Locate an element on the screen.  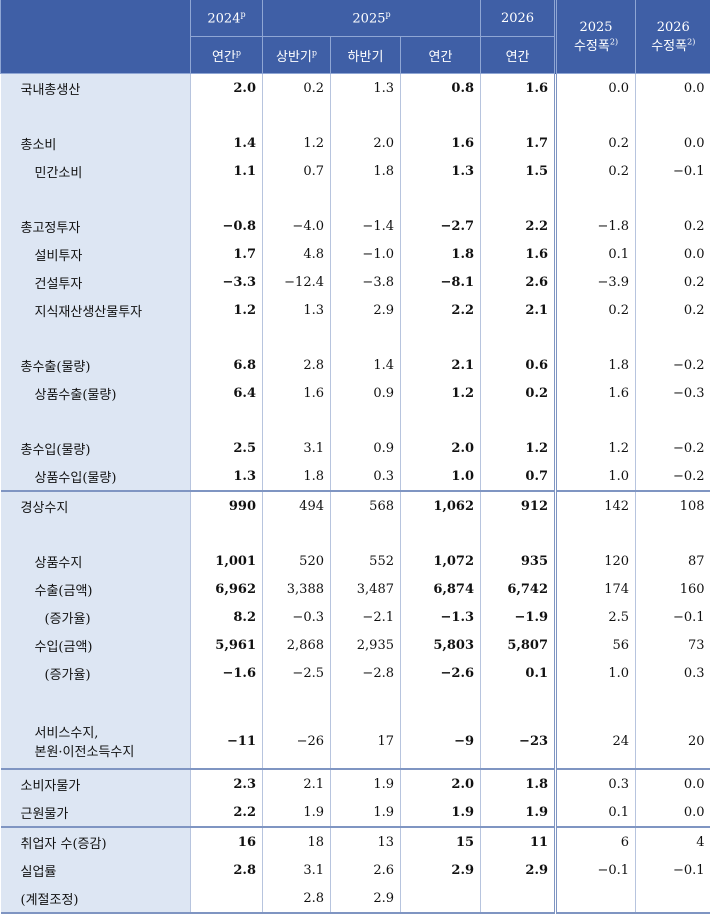
value-cell: 3.1 is located at coordinates (296, 870).